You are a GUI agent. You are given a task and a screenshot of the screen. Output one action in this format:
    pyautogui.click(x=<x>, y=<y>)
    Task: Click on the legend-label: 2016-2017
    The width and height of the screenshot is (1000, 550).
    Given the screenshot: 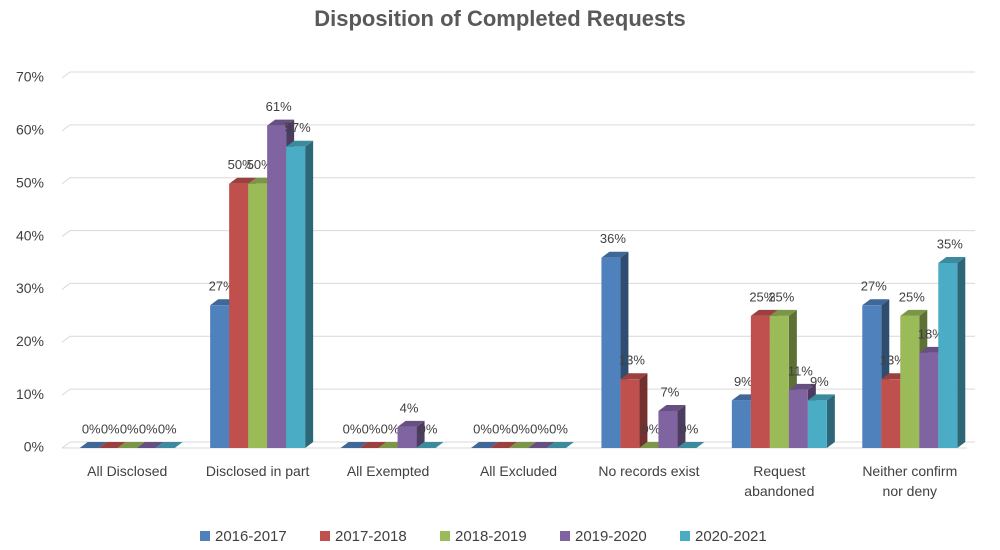 What is the action you would take?
    pyautogui.click(x=251, y=536)
    